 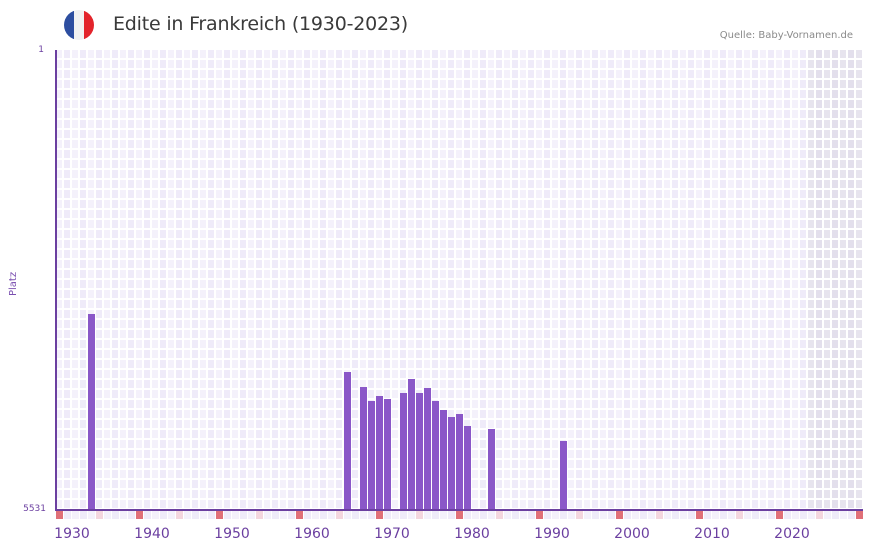 I want to click on bar-1976, so click(x=427, y=448).